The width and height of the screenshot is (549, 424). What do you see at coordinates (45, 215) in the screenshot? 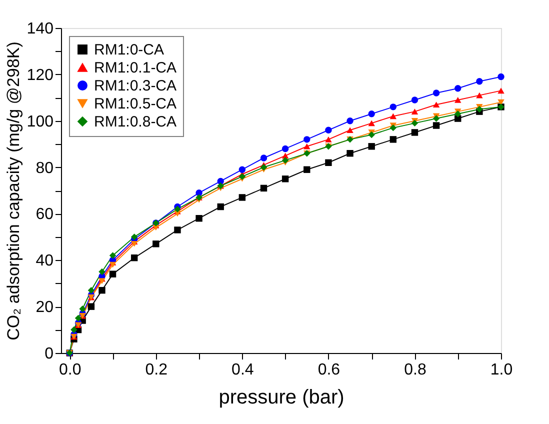
I see `y-tick-label: 60` at bounding box center [45, 215].